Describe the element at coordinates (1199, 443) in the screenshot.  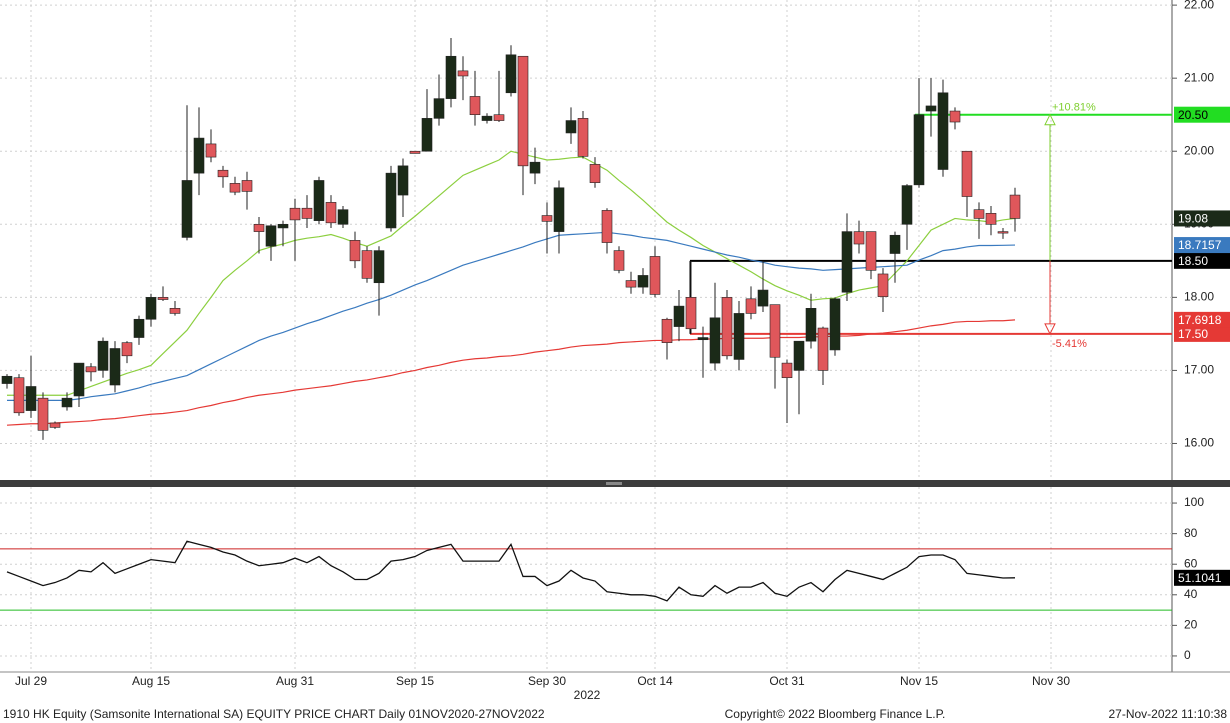
I see `y-tick-label: 16.00` at that location.